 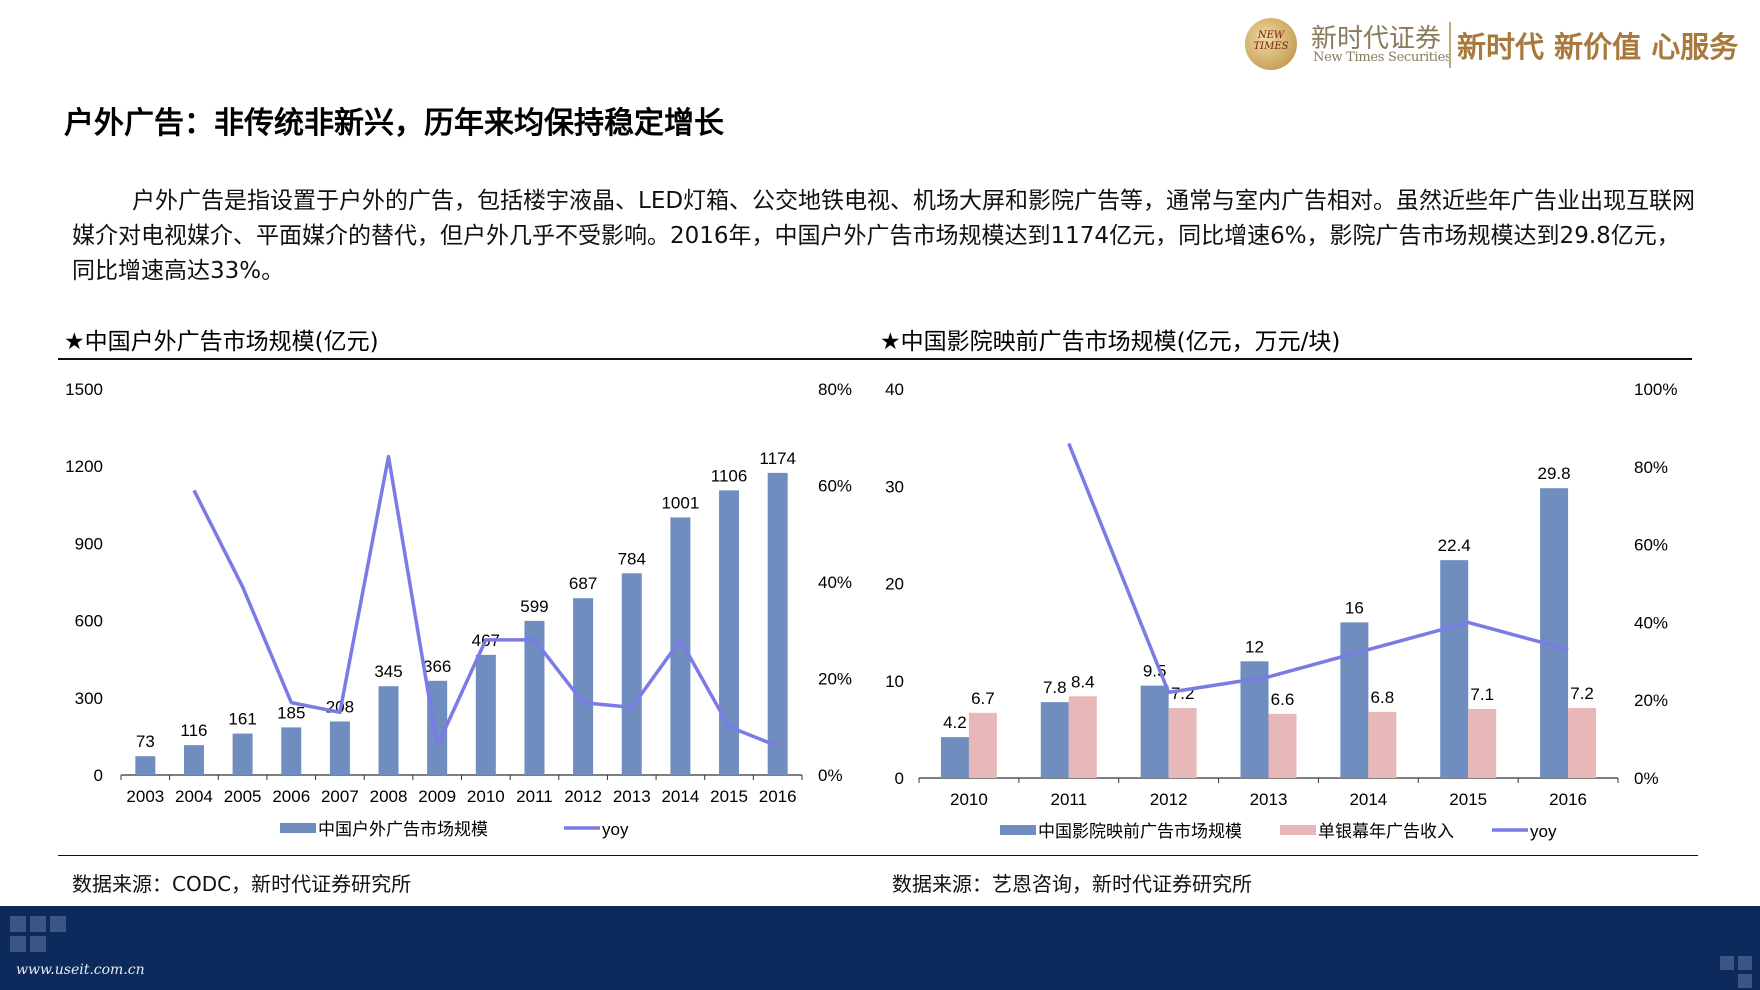 What do you see at coordinates (583, 583) in the screenshot?
I see `bar-data-label: 687` at bounding box center [583, 583].